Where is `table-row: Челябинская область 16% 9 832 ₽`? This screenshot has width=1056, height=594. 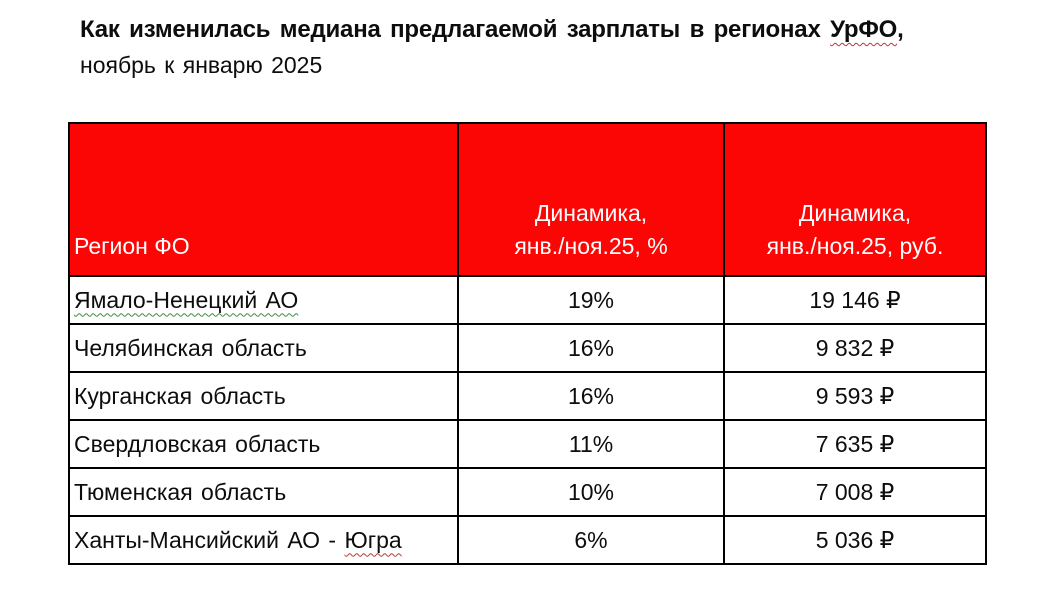
table-row: Челябинская область 16% 9 832 ₽ is located at coordinates (527, 348).